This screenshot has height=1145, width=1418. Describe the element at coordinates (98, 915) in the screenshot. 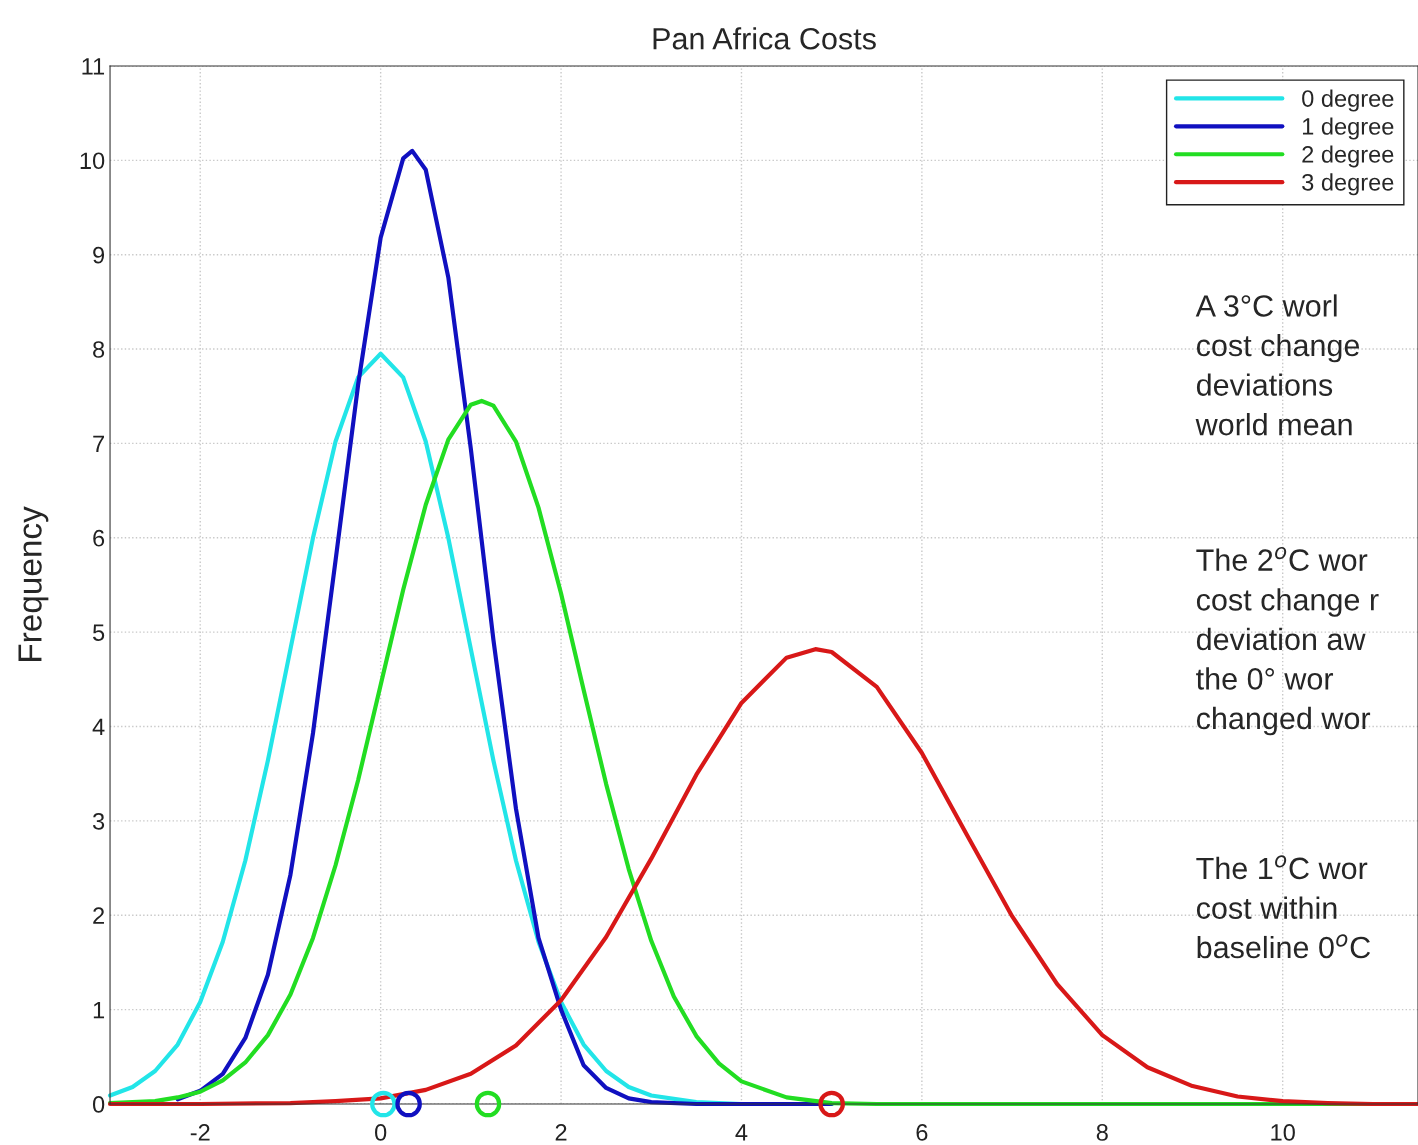

I see `y-tick-label: 2` at that location.